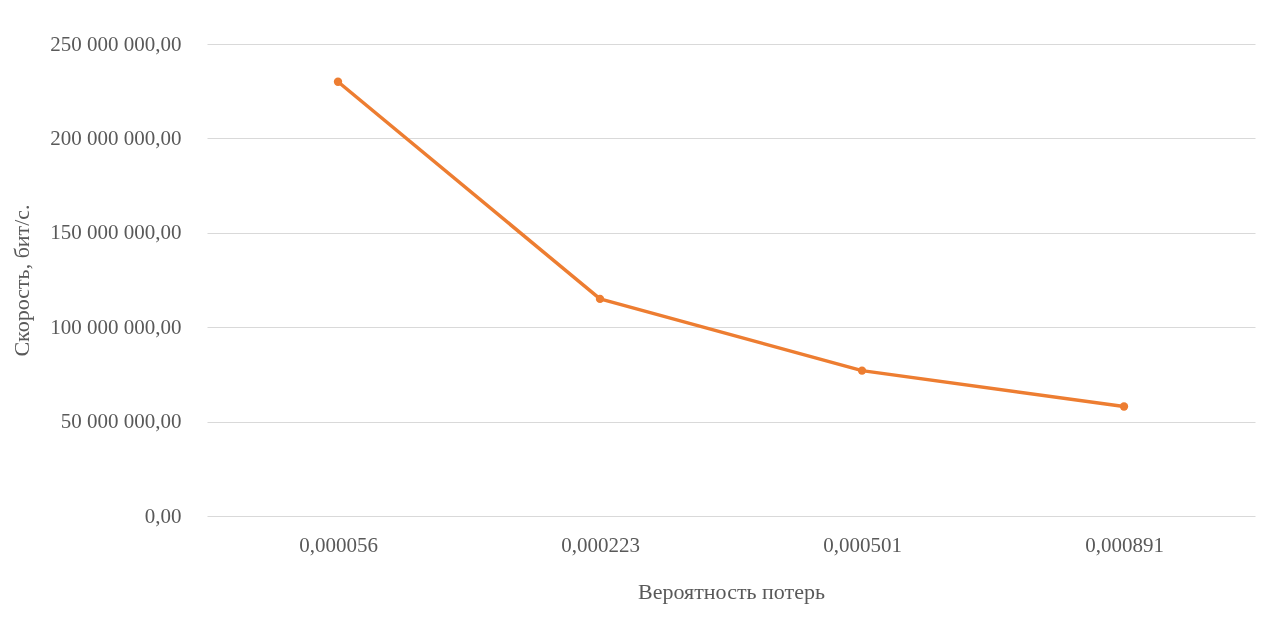  What do you see at coordinates (1124, 544) in the screenshot?
I see `x-tick-label: 0,000891` at bounding box center [1124, 544].